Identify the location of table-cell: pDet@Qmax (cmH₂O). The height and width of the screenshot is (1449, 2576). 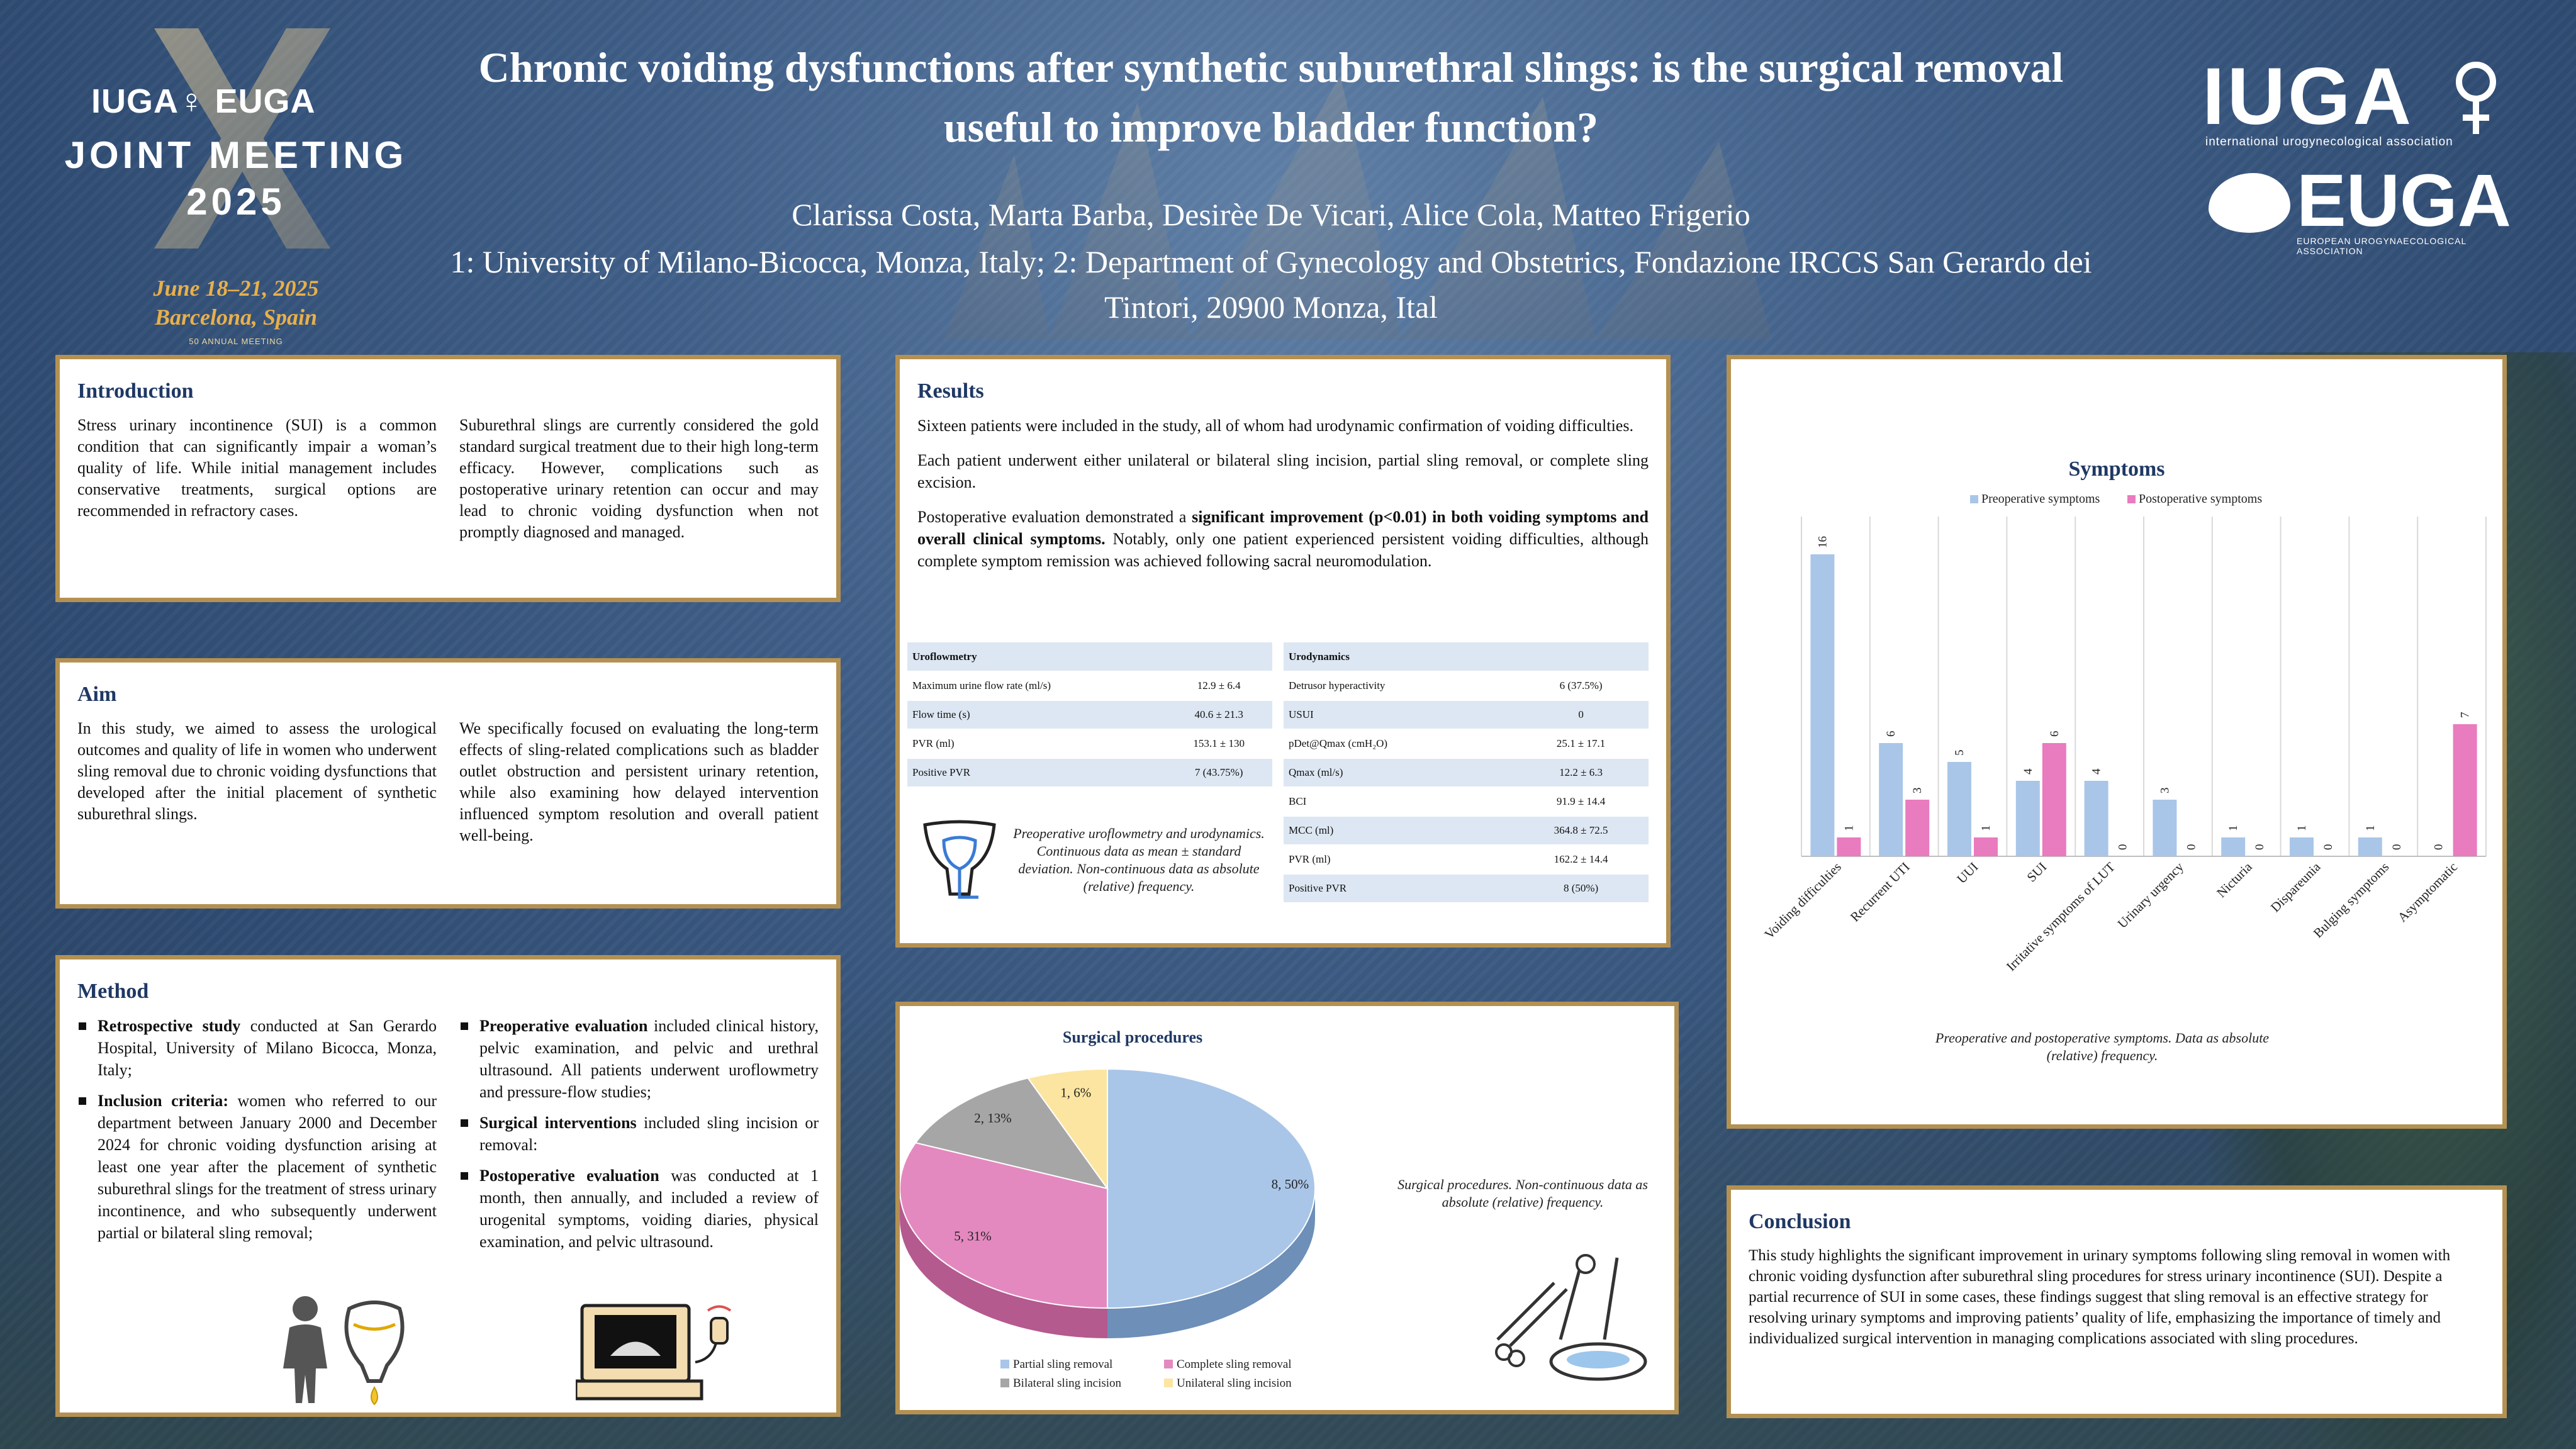
(1399, 744).